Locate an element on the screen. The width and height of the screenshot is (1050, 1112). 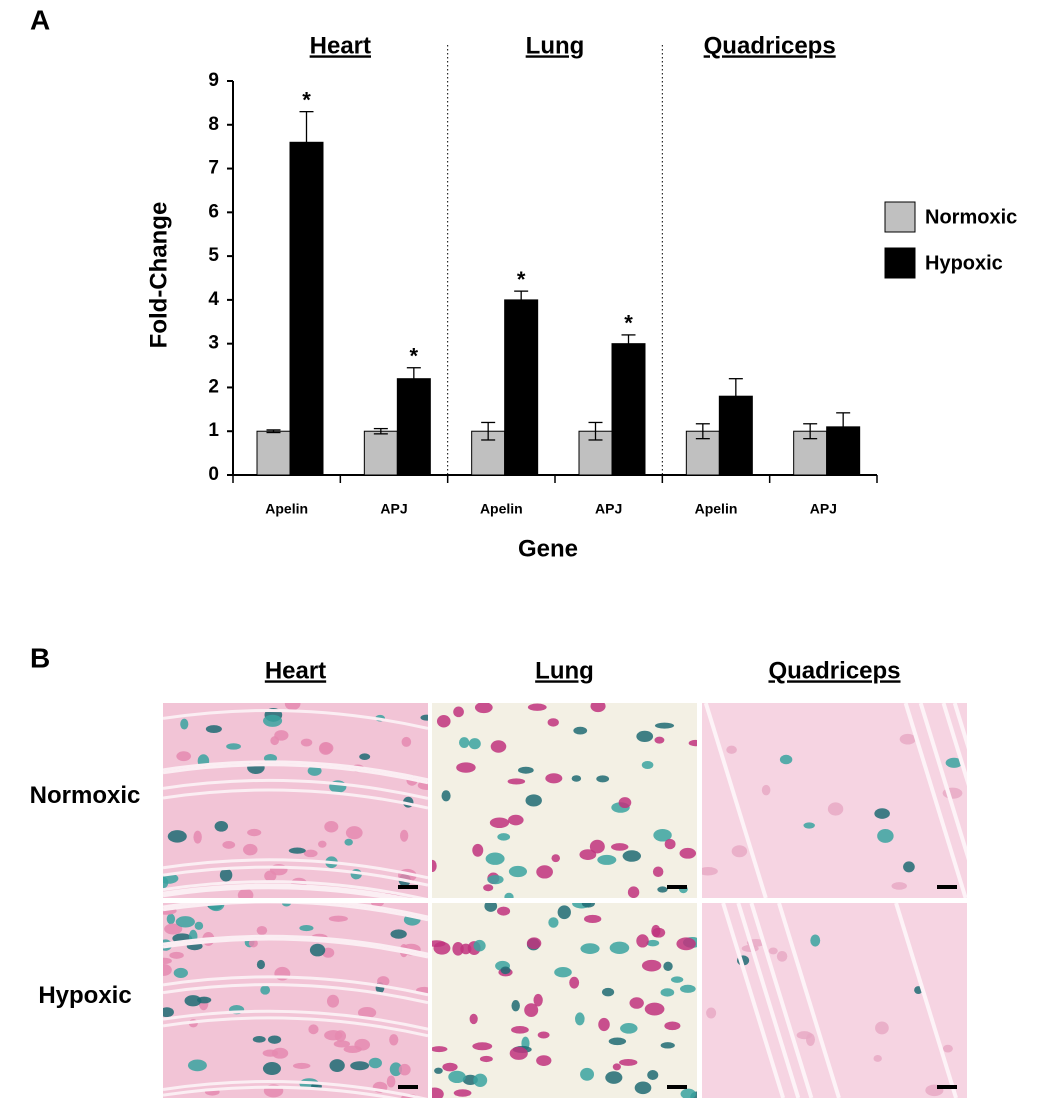
y-tick-label: 0 is located at coordinates (213, 474).